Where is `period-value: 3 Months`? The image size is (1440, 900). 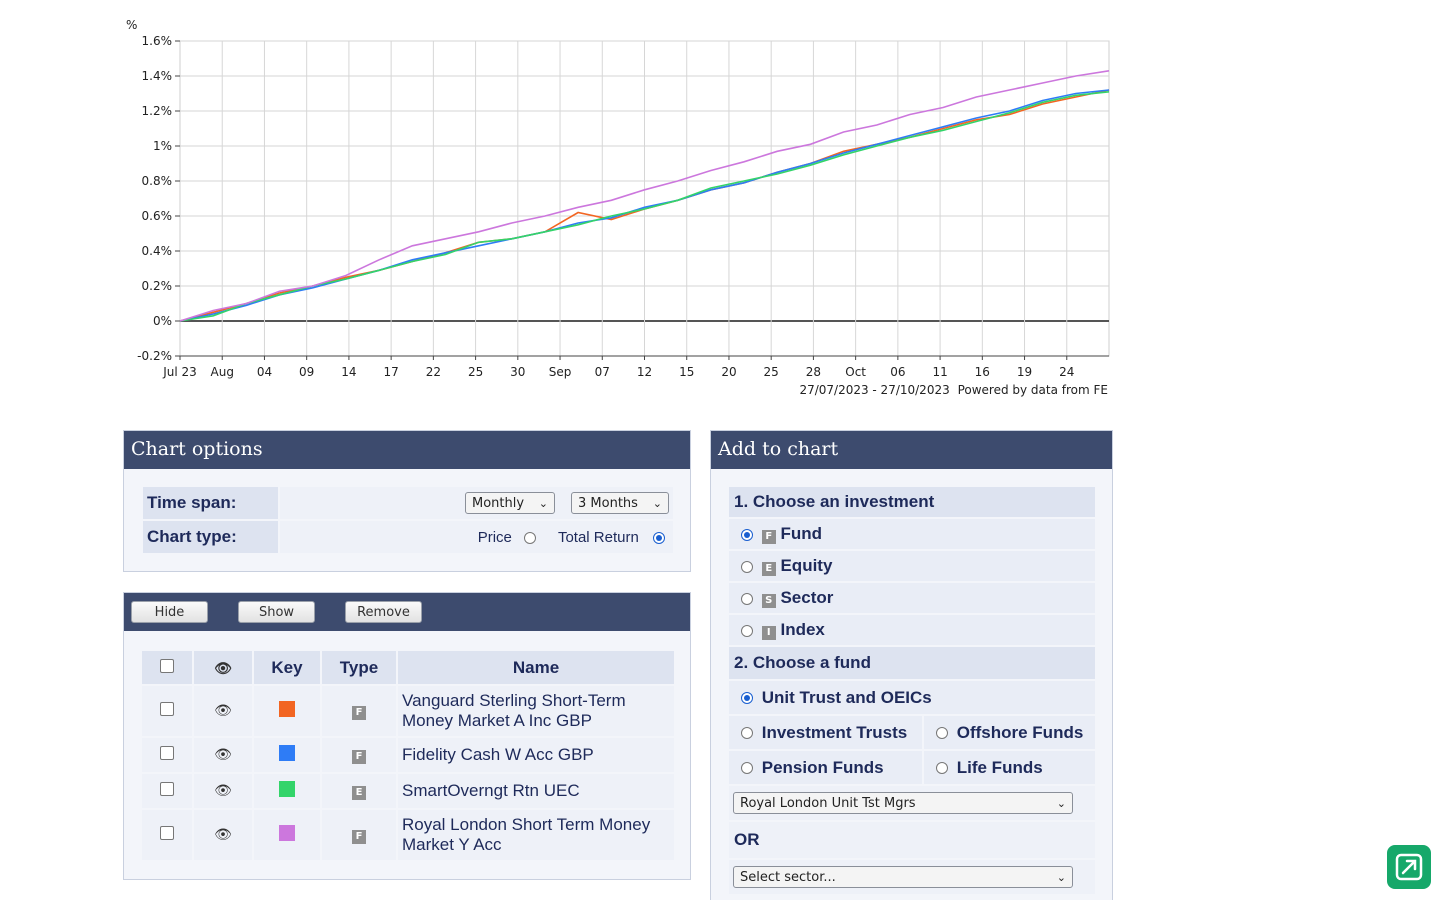
period-value: 3 Months is located at coordinates (608, 503).